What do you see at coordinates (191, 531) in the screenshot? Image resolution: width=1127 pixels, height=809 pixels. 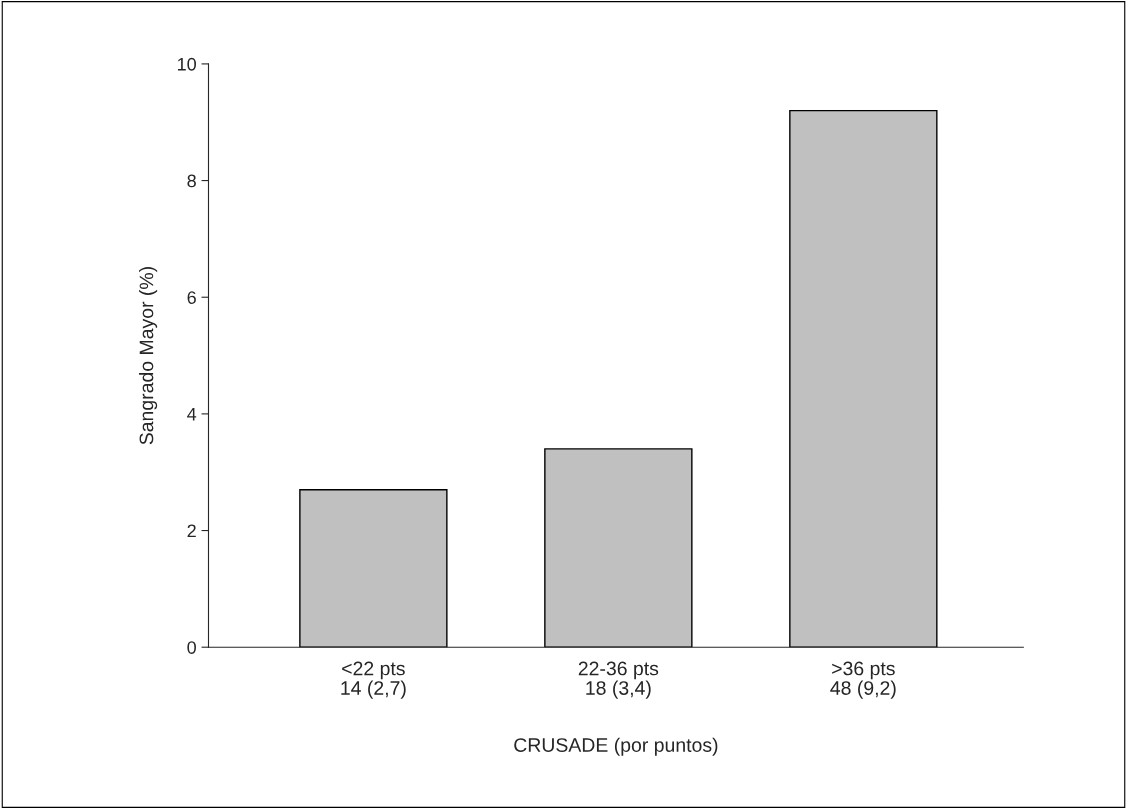 I see `y-tick-label: 2` at bounding box center [191, 531].